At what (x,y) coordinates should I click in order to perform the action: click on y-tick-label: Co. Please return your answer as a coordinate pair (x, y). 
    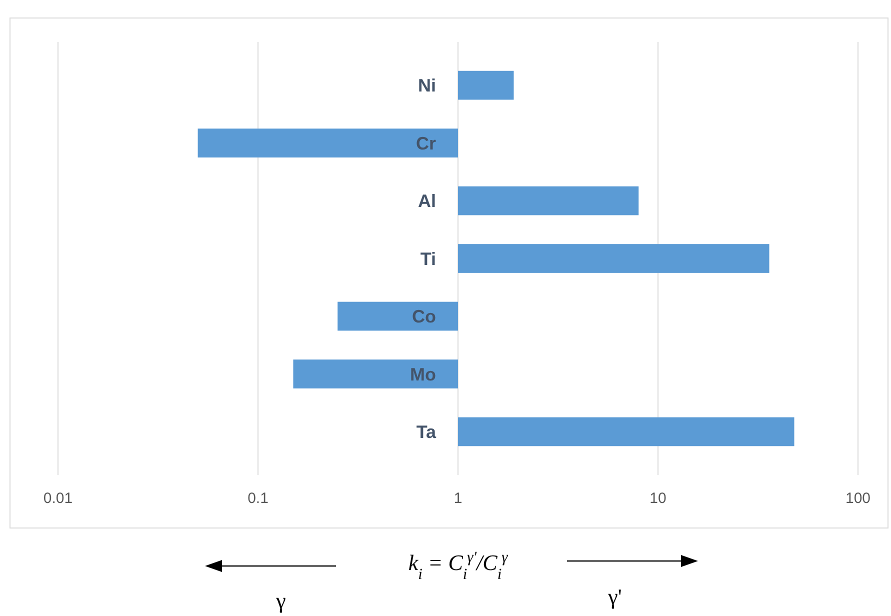
    Looking at the image, I should click on (424, 316).